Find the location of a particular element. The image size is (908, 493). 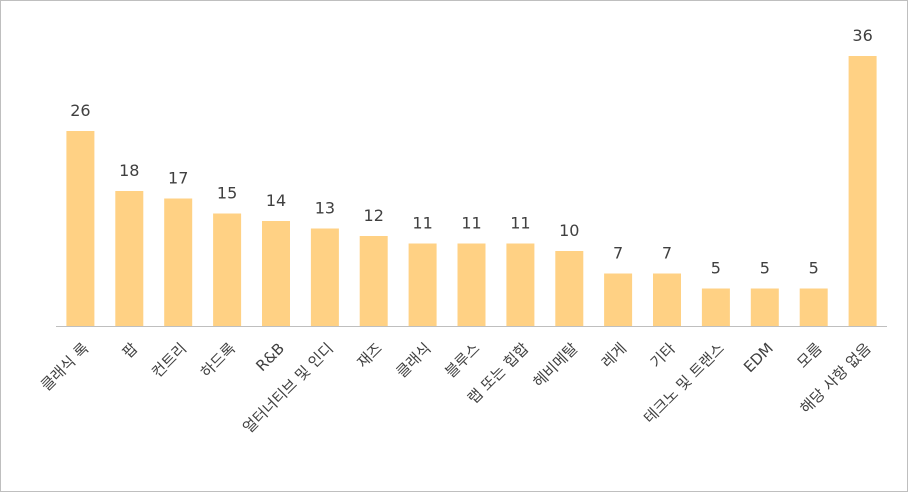

value-label-15: 5 is located at coordinates (814, 268).